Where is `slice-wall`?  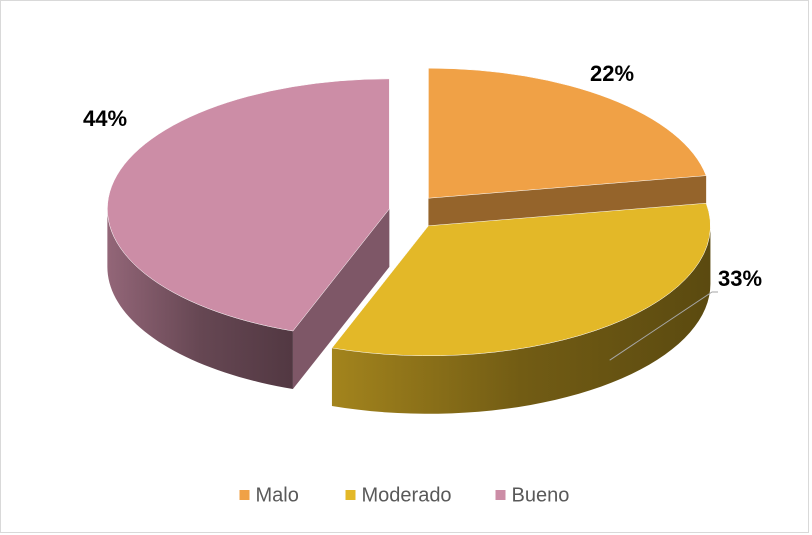
slice-wall is located at coordinates (200, 299).